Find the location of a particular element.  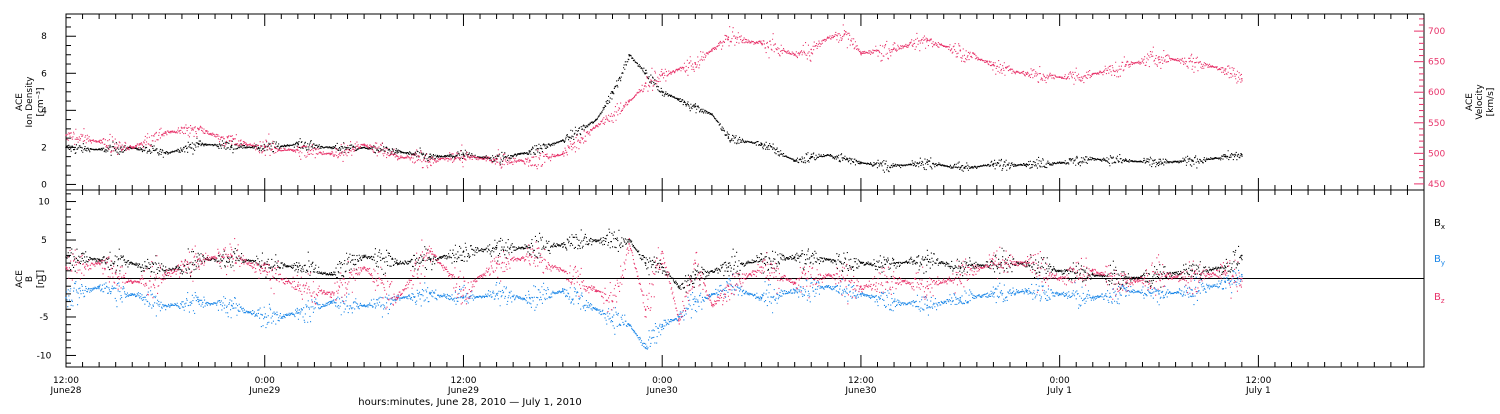

bottom-legend: Bx By Bz is located at coordinates (1439, 261).